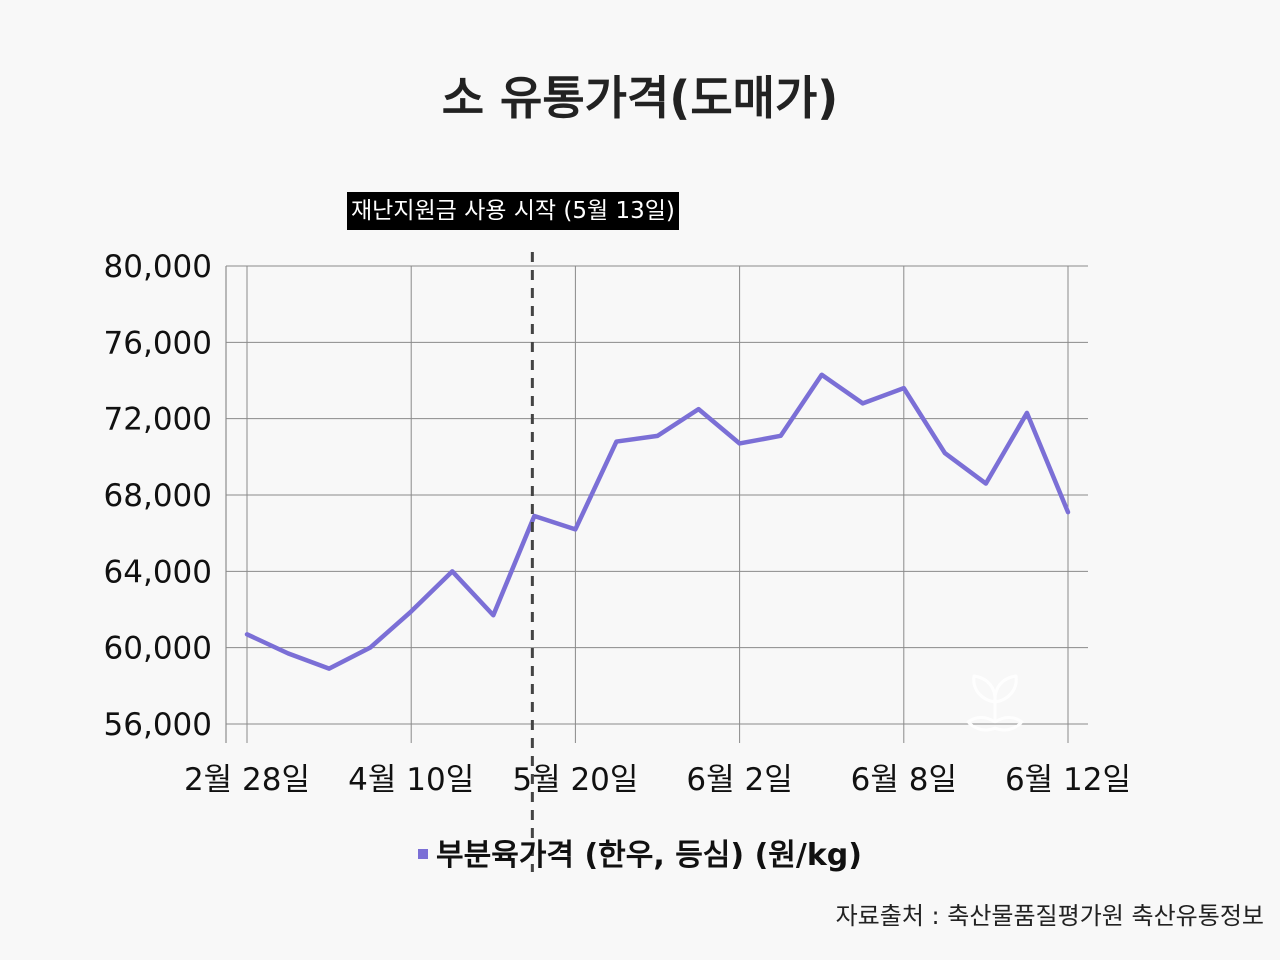 The image size is (1280, 960). I want to click on x-axis-ticks: 2월 28일 4월 10일 5월 20일 6월 2일 6월 8일 6월 12일, so click(657, 780).